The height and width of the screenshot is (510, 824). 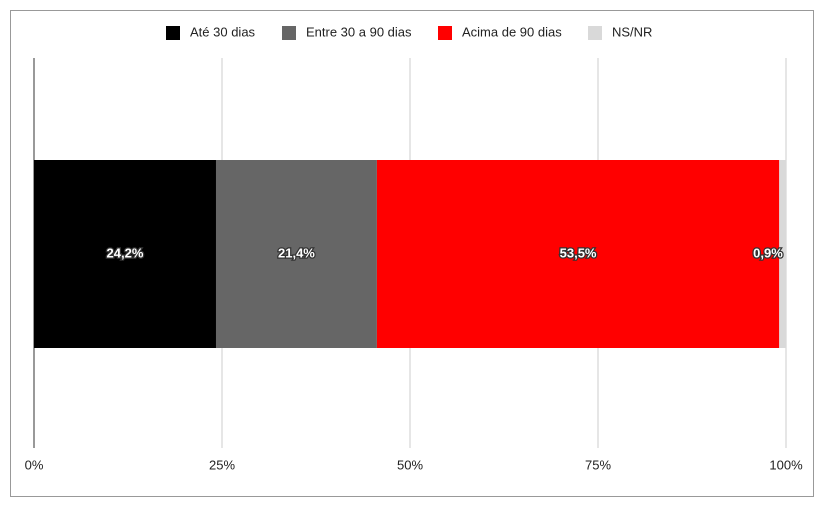 What do you see at coordinates (222, 464) in the screenshot?
I see `x-tick-label: 25%` at bounding box center [222, 464].